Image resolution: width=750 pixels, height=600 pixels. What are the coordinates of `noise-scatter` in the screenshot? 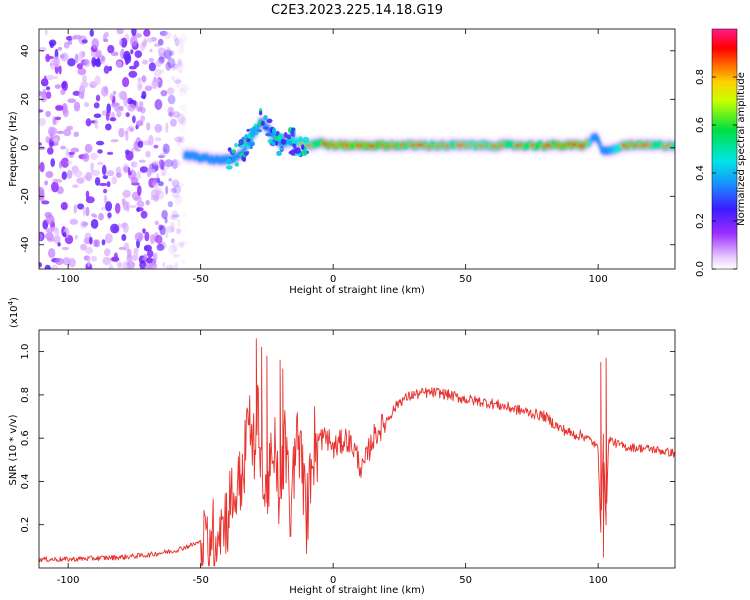 It's located at (114, 149).